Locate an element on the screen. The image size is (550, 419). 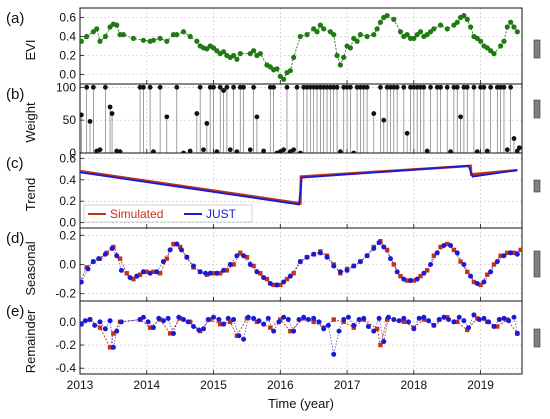
y-tick-label: 100 is located at coordinates (66, 87).